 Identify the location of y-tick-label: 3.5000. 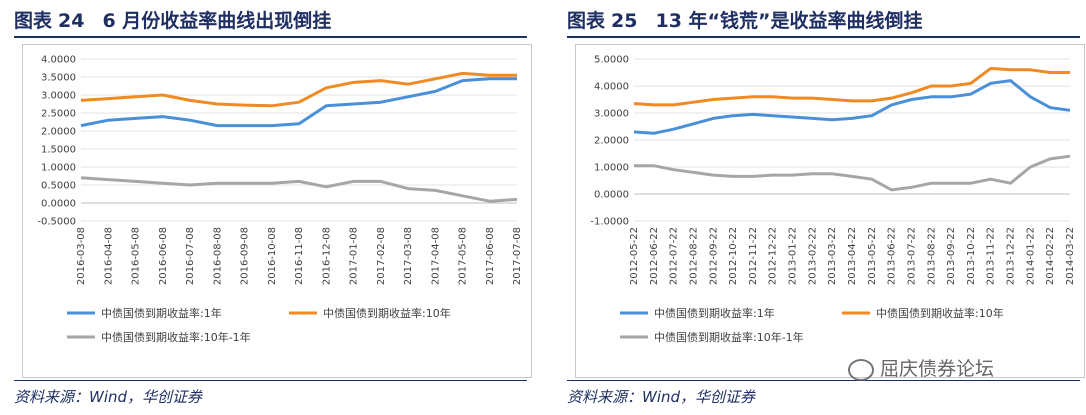
(58, 78).